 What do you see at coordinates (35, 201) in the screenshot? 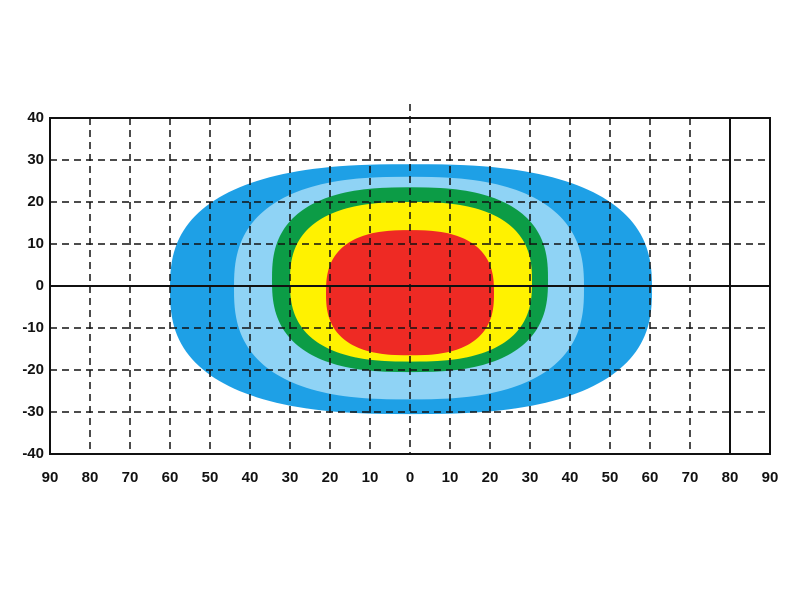
I see `y-tick-label: 20` at bounding box center [35, 201].